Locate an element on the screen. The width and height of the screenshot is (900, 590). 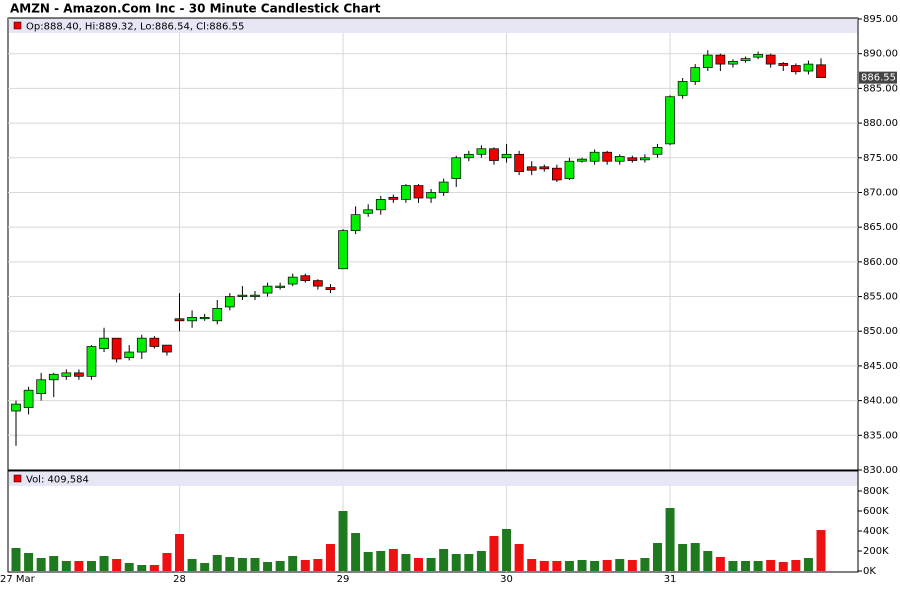
y-tick-label: 850.00 is located at coordinates (880, 331).